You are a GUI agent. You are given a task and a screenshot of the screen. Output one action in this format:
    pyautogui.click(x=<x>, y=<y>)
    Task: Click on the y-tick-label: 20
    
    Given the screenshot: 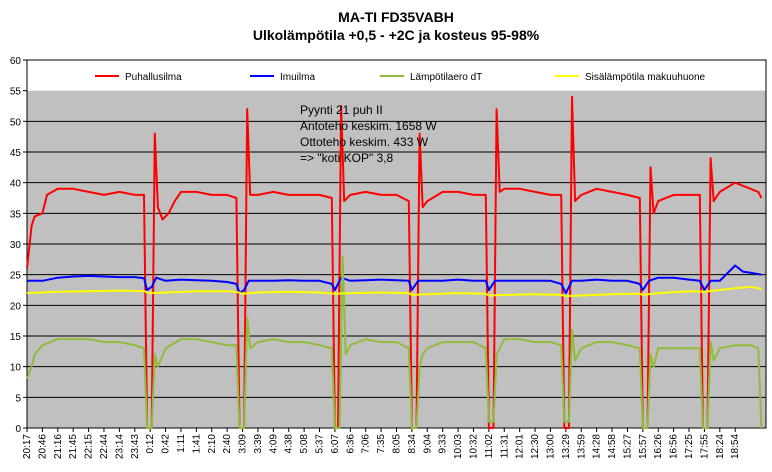 What is the action you would take?
    pyautogui.click(x=16, y=306)
    